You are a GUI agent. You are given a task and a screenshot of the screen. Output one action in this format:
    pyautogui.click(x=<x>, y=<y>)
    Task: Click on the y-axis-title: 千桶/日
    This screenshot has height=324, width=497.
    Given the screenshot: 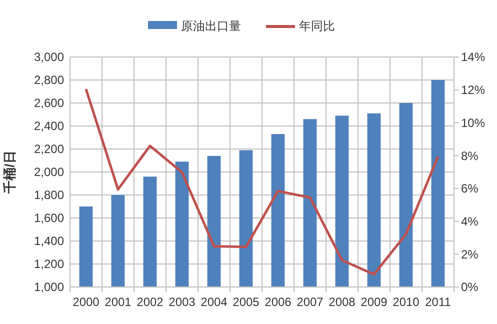 What is the action you would take?
    pyautogui.click(x=9, y=172)
    